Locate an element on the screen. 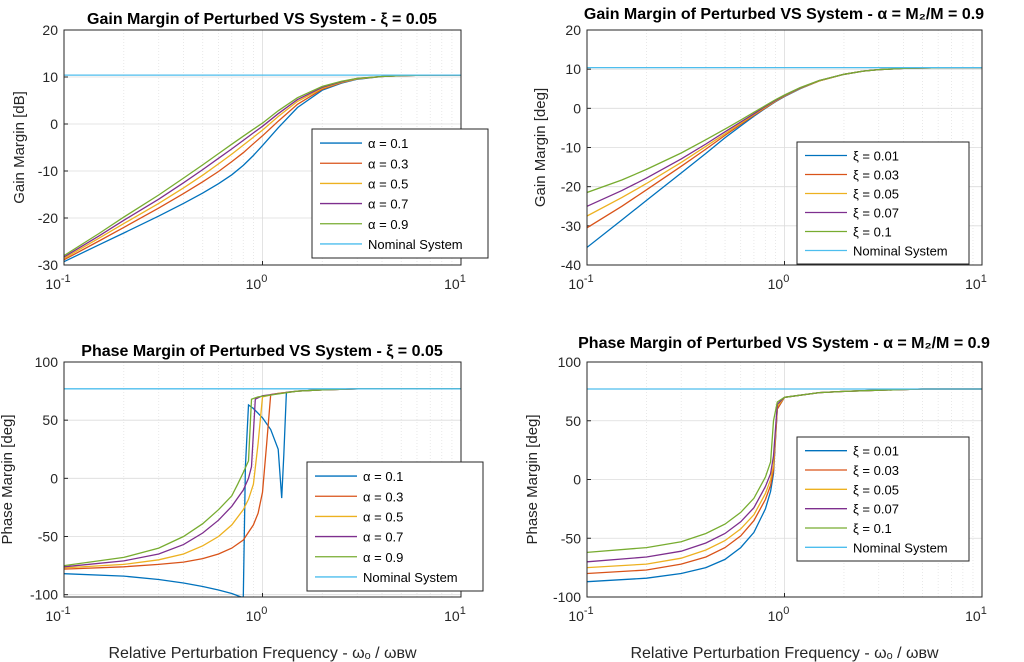 The width and height of the screenshot is (1024, 662). y-axis-label: Gain Margin [dB] is located at coordinates (19, 147).